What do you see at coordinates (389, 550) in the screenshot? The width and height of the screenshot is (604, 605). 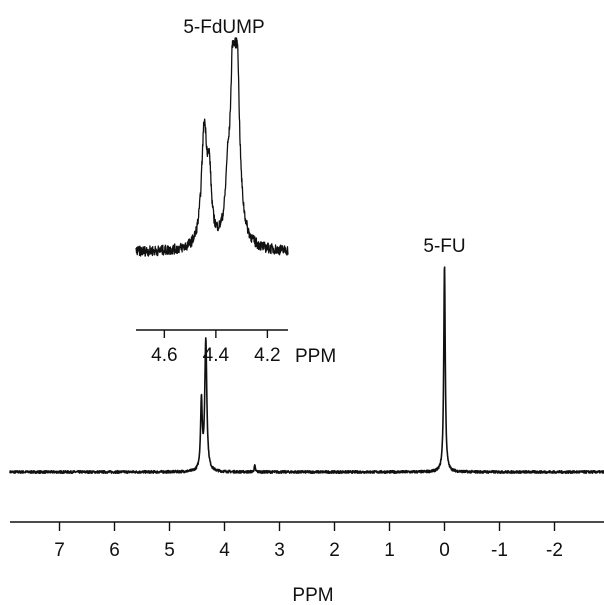 I see `main-x-tick-label: 1` at bounding box center [389, 550].